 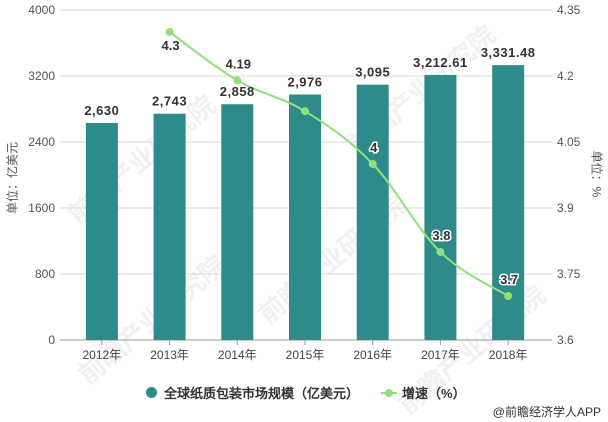 I want to click on line-value-label: 3.7, so click(x=509, y=279).